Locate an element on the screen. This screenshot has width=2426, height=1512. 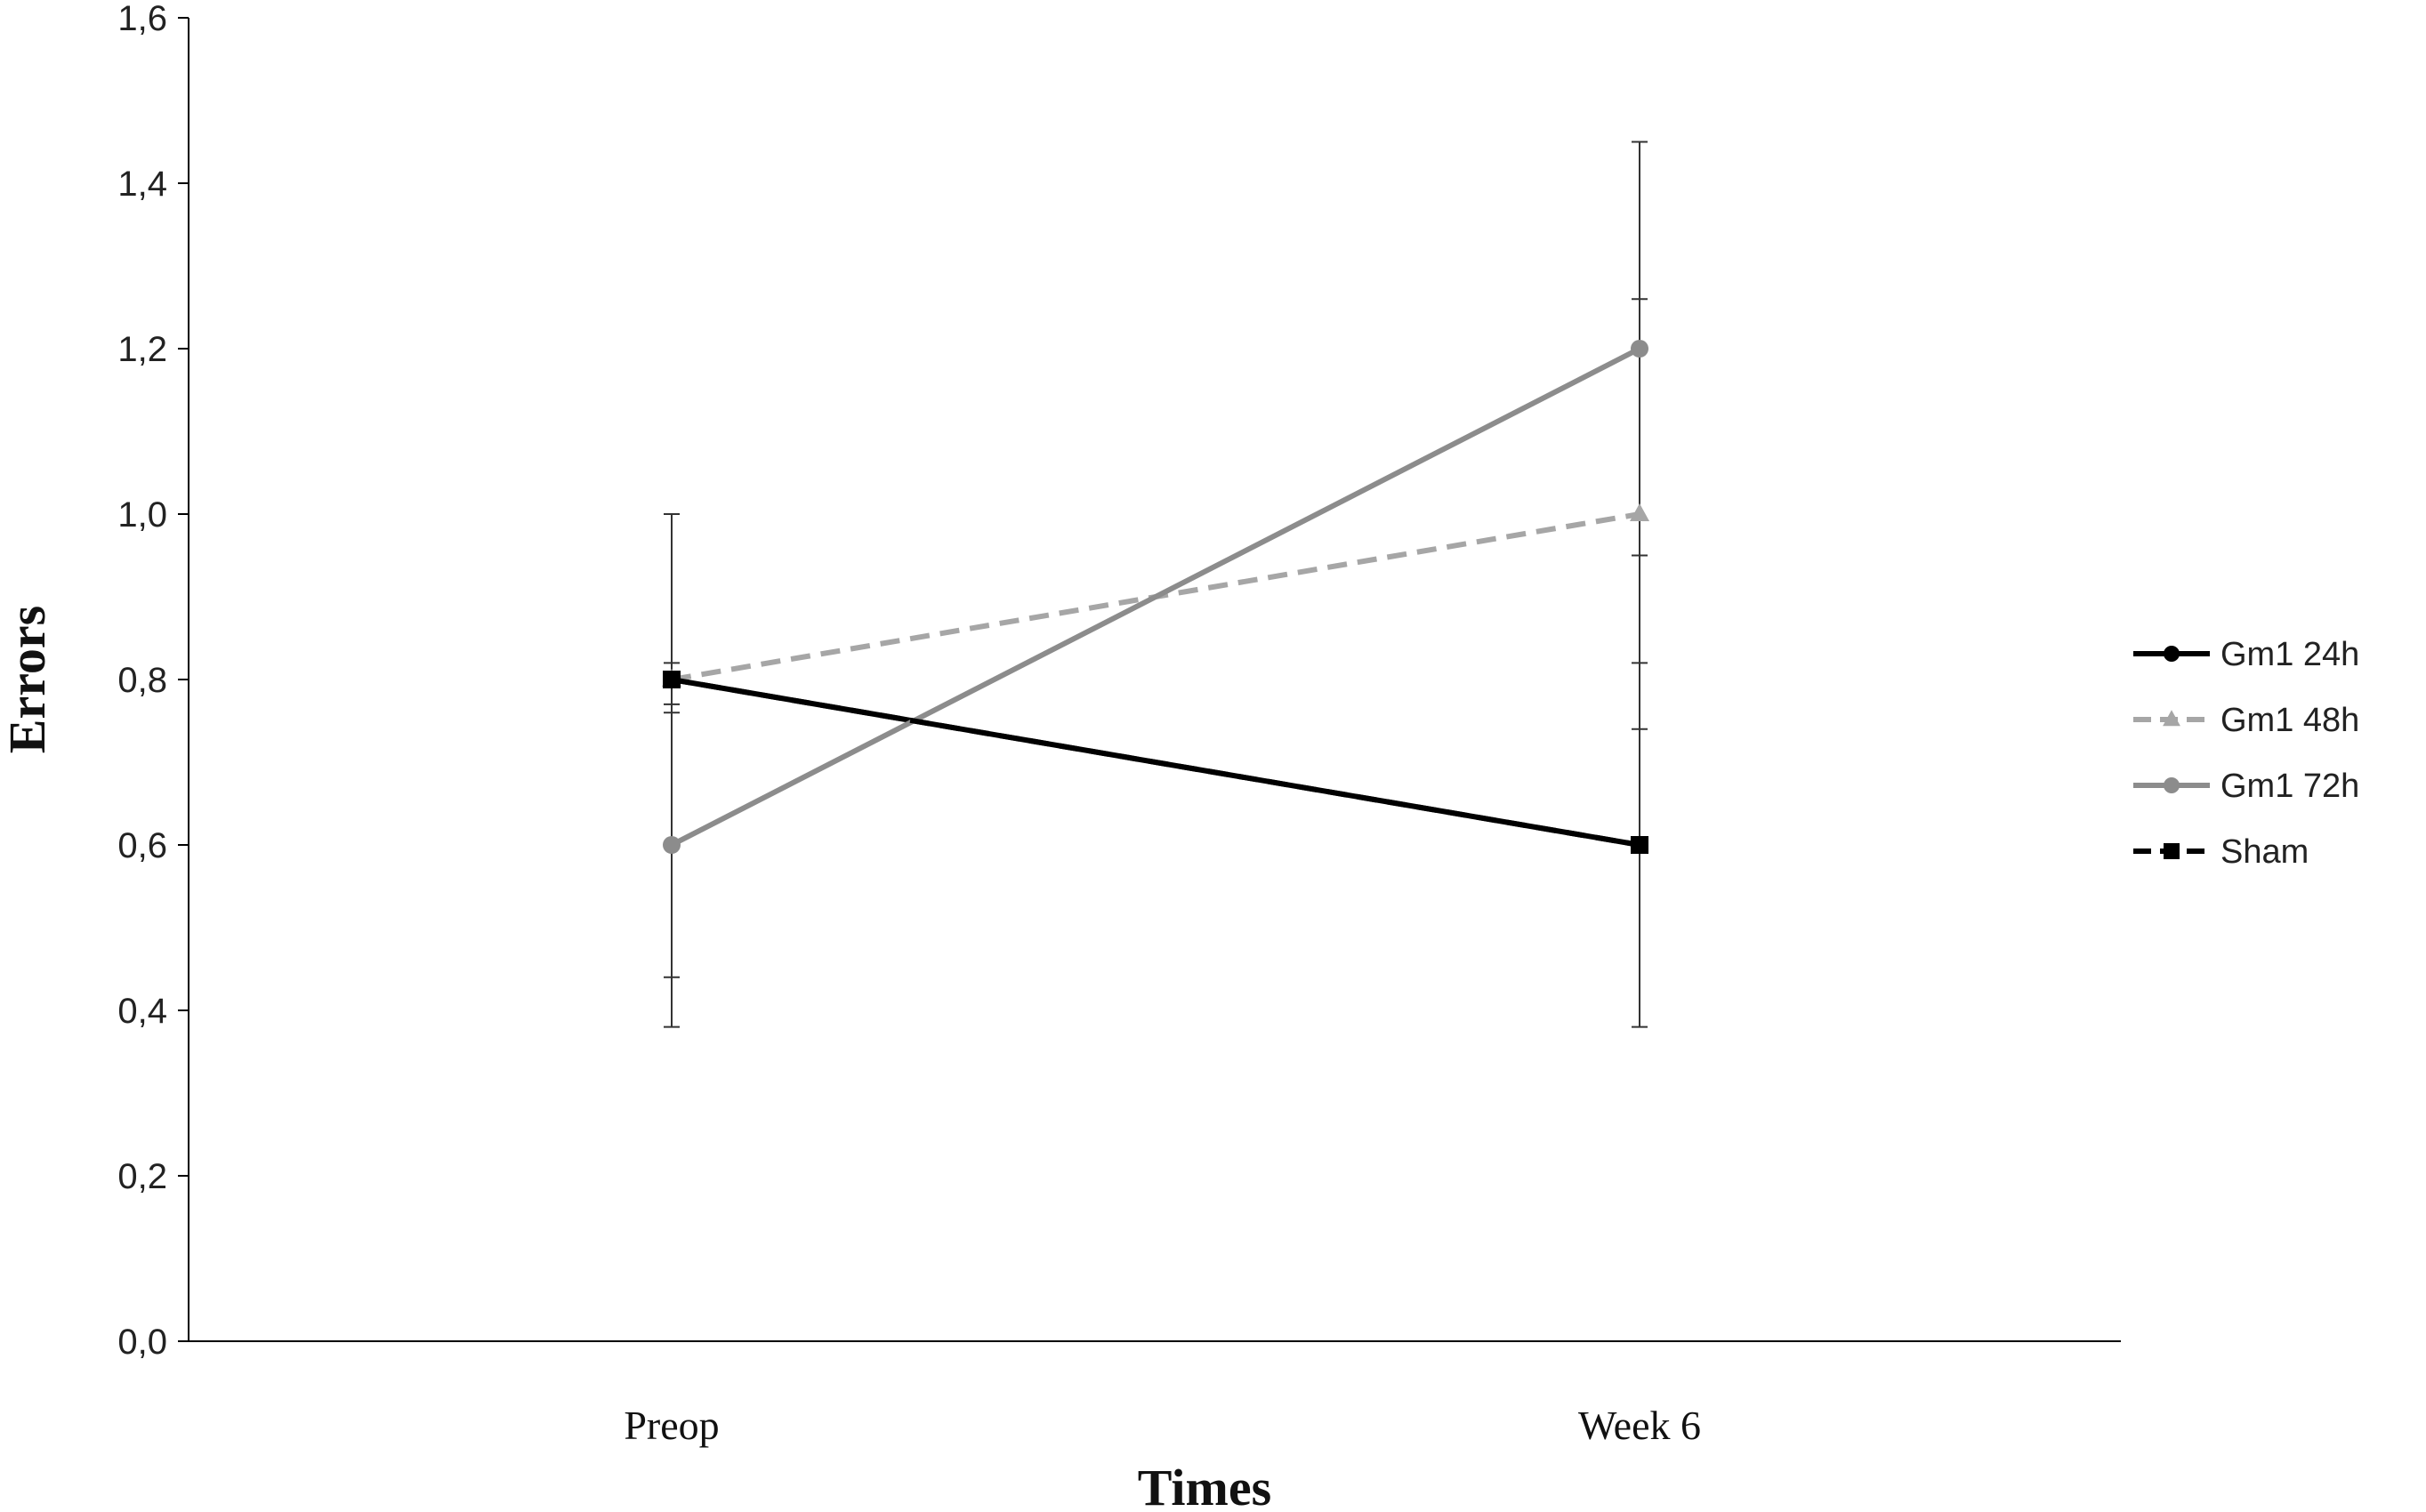
legend-label: Sham is located at coordinates (2264, 852).